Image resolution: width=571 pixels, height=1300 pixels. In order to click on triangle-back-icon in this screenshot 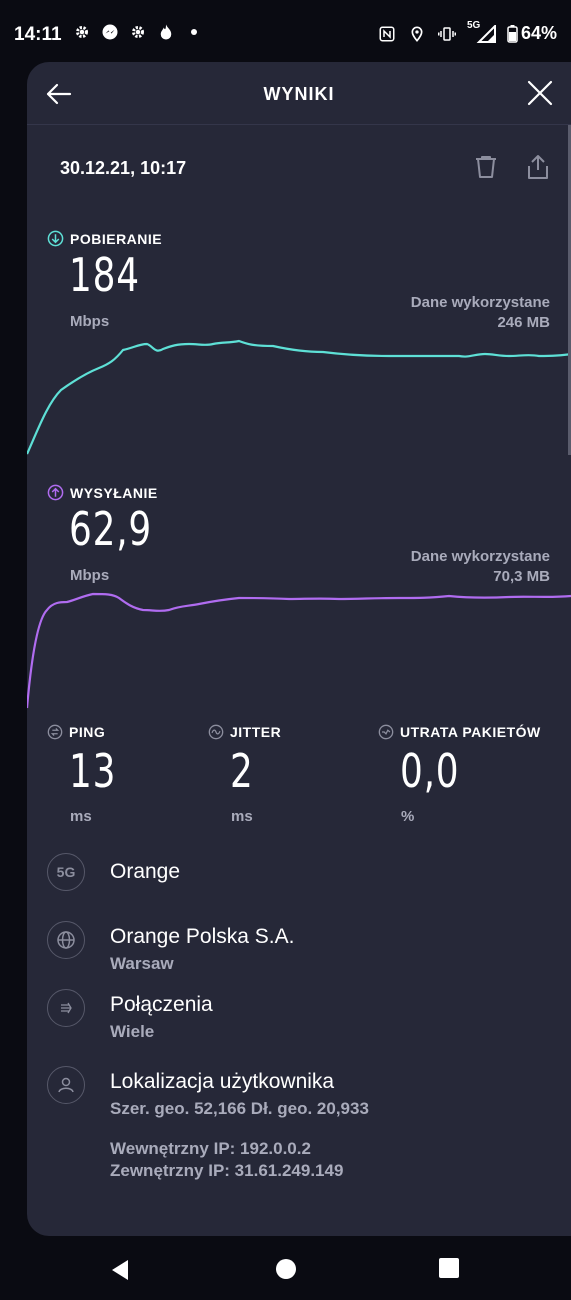, I will do `click(120, 1270)`.